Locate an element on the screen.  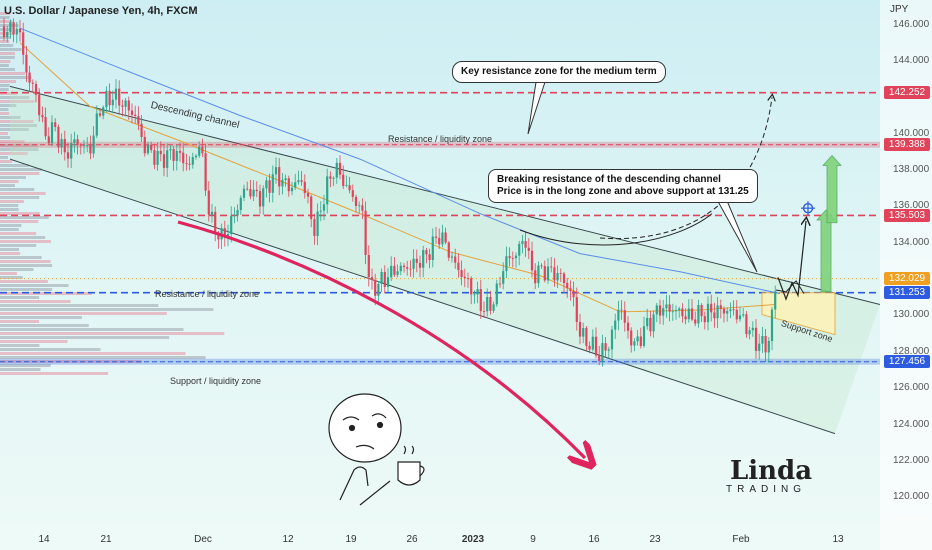
x-tick-label: 12 is located at coordinates (288, 539).